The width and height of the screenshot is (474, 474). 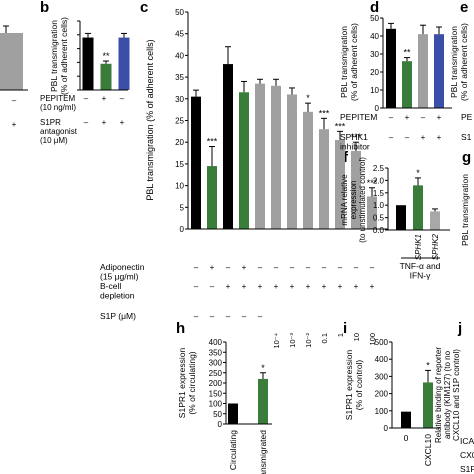 What do you see at coordinates (217, 414) in the screenshot?
I see `y-tick-label-h: 50` at bounding box center [217, 414].